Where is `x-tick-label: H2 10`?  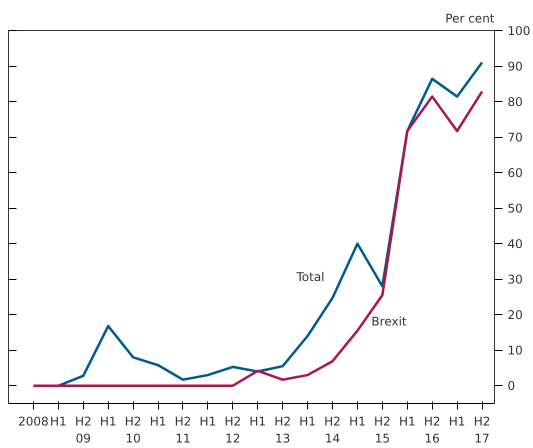
x-tick-label: H2 10 is located at coordinates (133, 430).